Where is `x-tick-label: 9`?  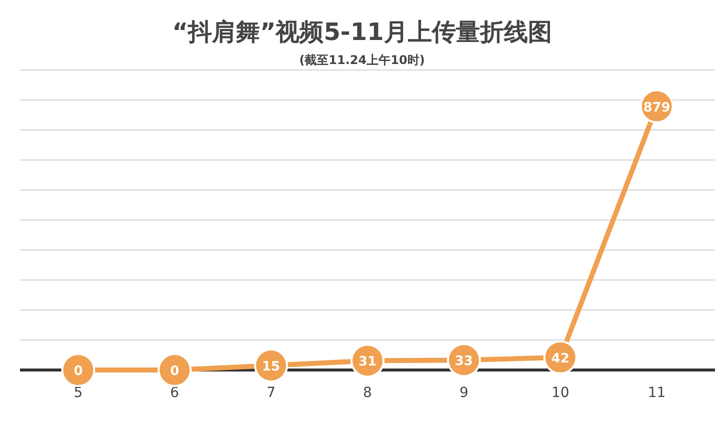
x-tick-label: 9 is located at coordinates (463, 393).